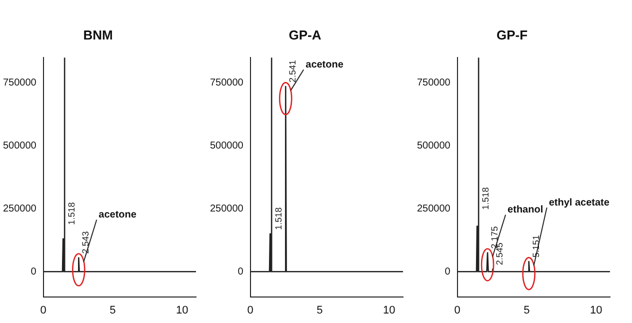  I want to click on annotation: ethanol, so click(526, 210).